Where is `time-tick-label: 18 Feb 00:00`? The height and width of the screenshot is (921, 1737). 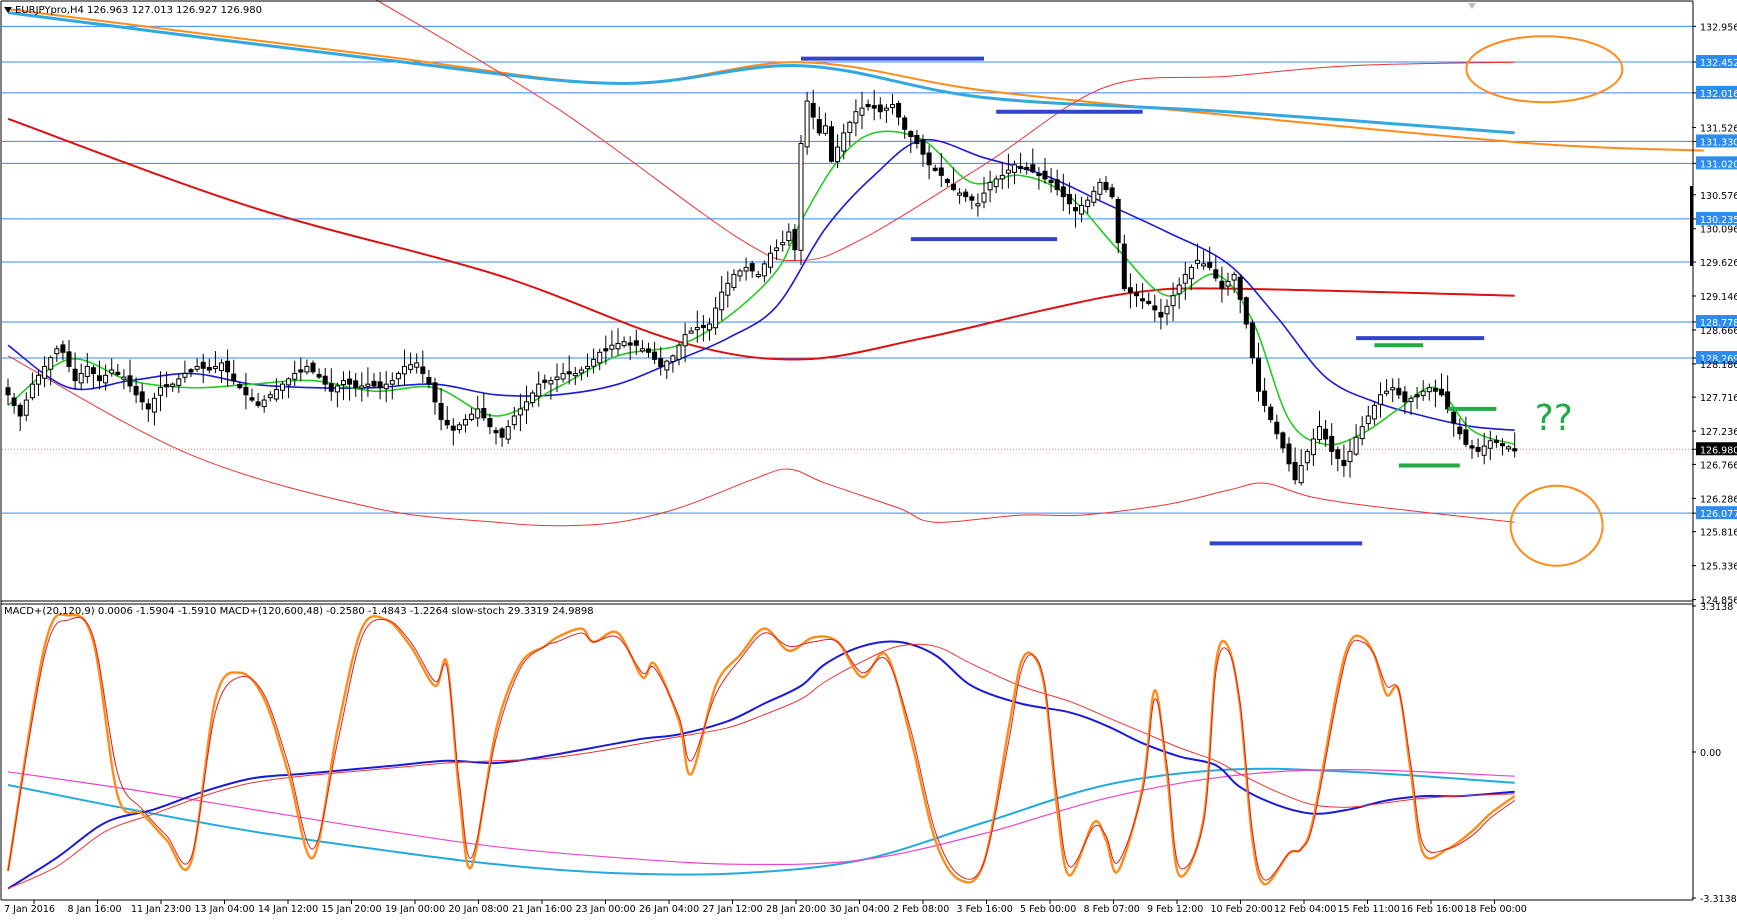
time-tick-label: 18 Feb 00:00 is located at coordinates (1496, 909).